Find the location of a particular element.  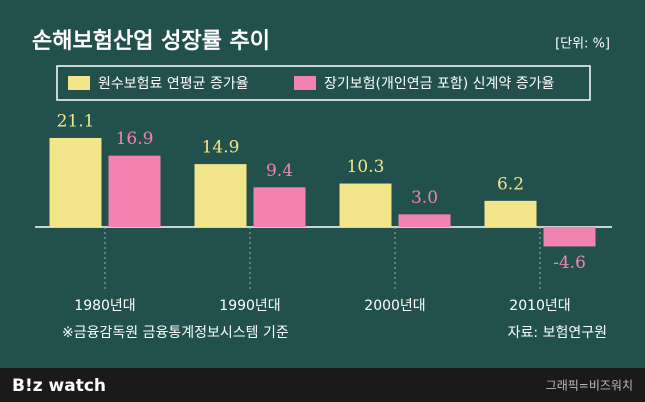

legend-label: 장기보험(개인연금 포함) 신계약 증가율 is located at coordinates (439, 84).